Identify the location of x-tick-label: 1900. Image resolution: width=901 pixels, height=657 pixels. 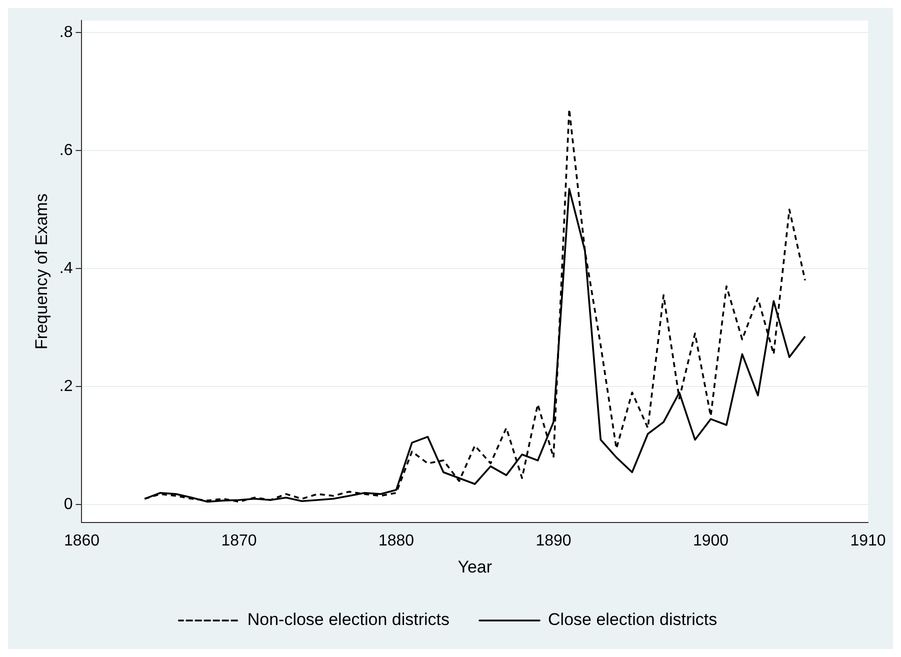
(710, 541).